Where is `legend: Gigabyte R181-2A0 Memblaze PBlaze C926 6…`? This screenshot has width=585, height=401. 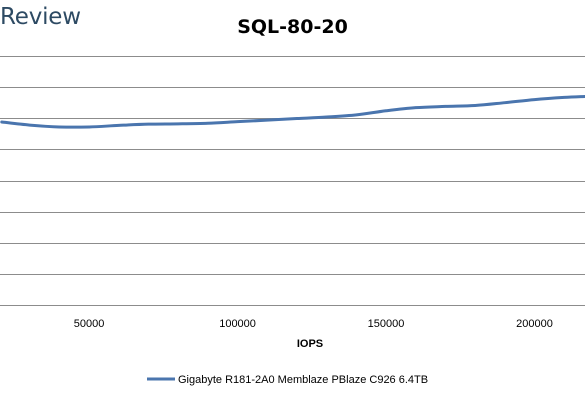
legend: Gigabyte R181-2A0 Memblaze PBlaze C926 6… is located at coordinates (287, 380).